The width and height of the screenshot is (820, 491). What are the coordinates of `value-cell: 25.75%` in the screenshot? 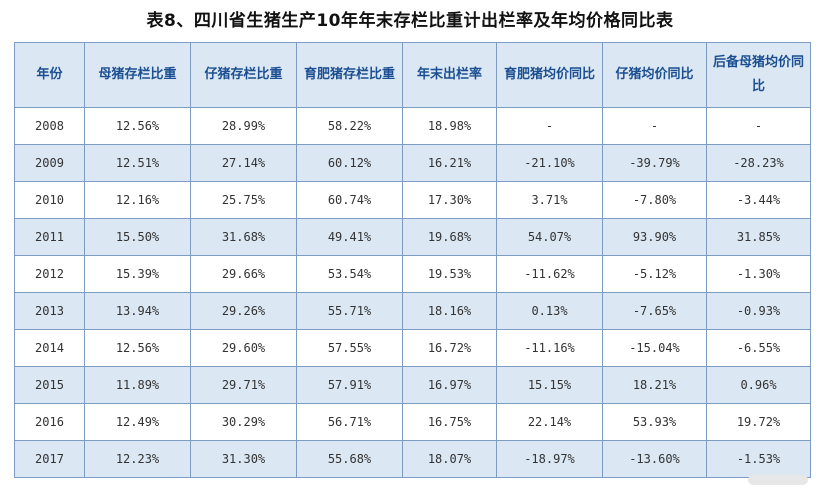 It's located at (243, 200).